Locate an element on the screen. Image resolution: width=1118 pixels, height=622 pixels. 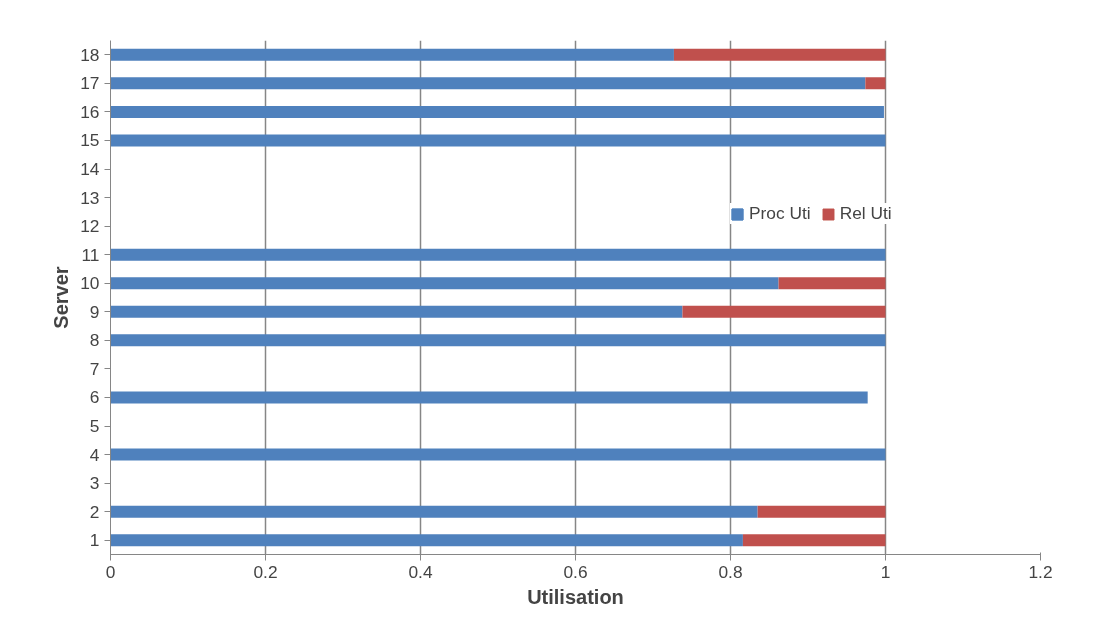
y-tick-label: 10 is located at coordinates (90, 283).